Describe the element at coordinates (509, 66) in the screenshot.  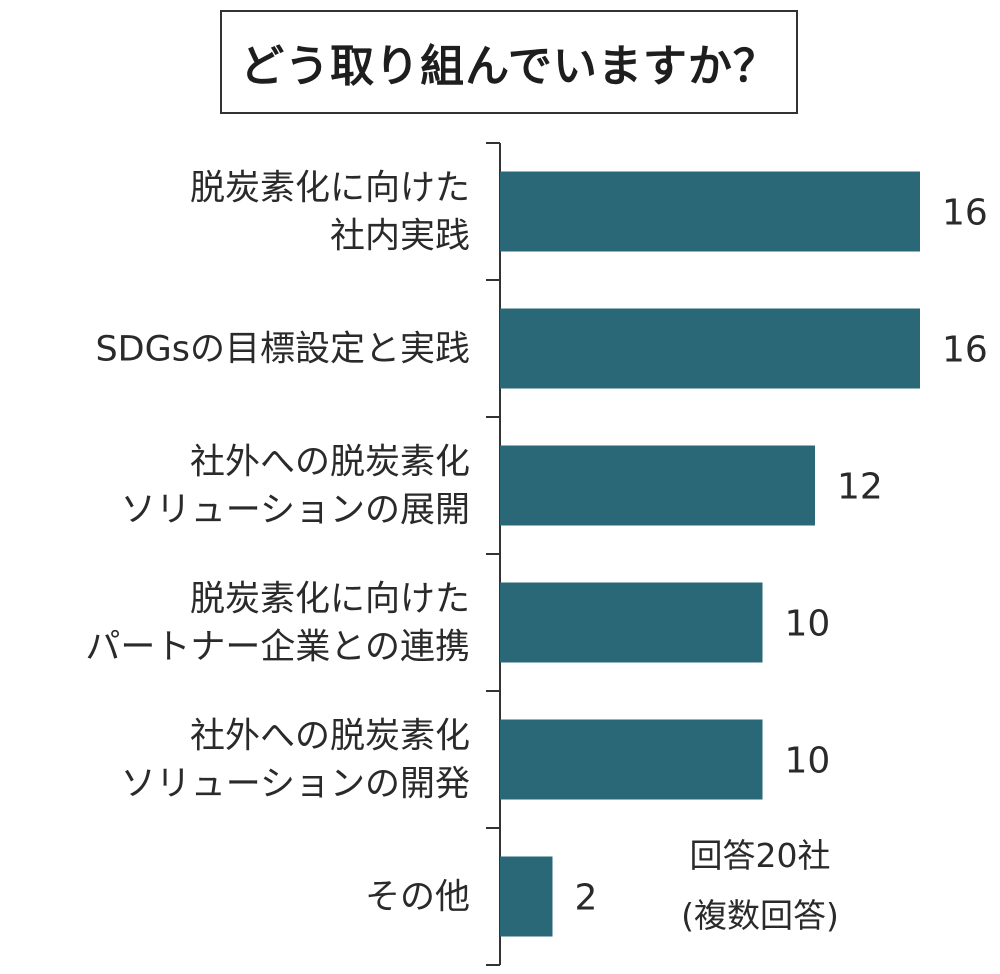
I see `chart-title: どう取り組んでいますか？` at that location.